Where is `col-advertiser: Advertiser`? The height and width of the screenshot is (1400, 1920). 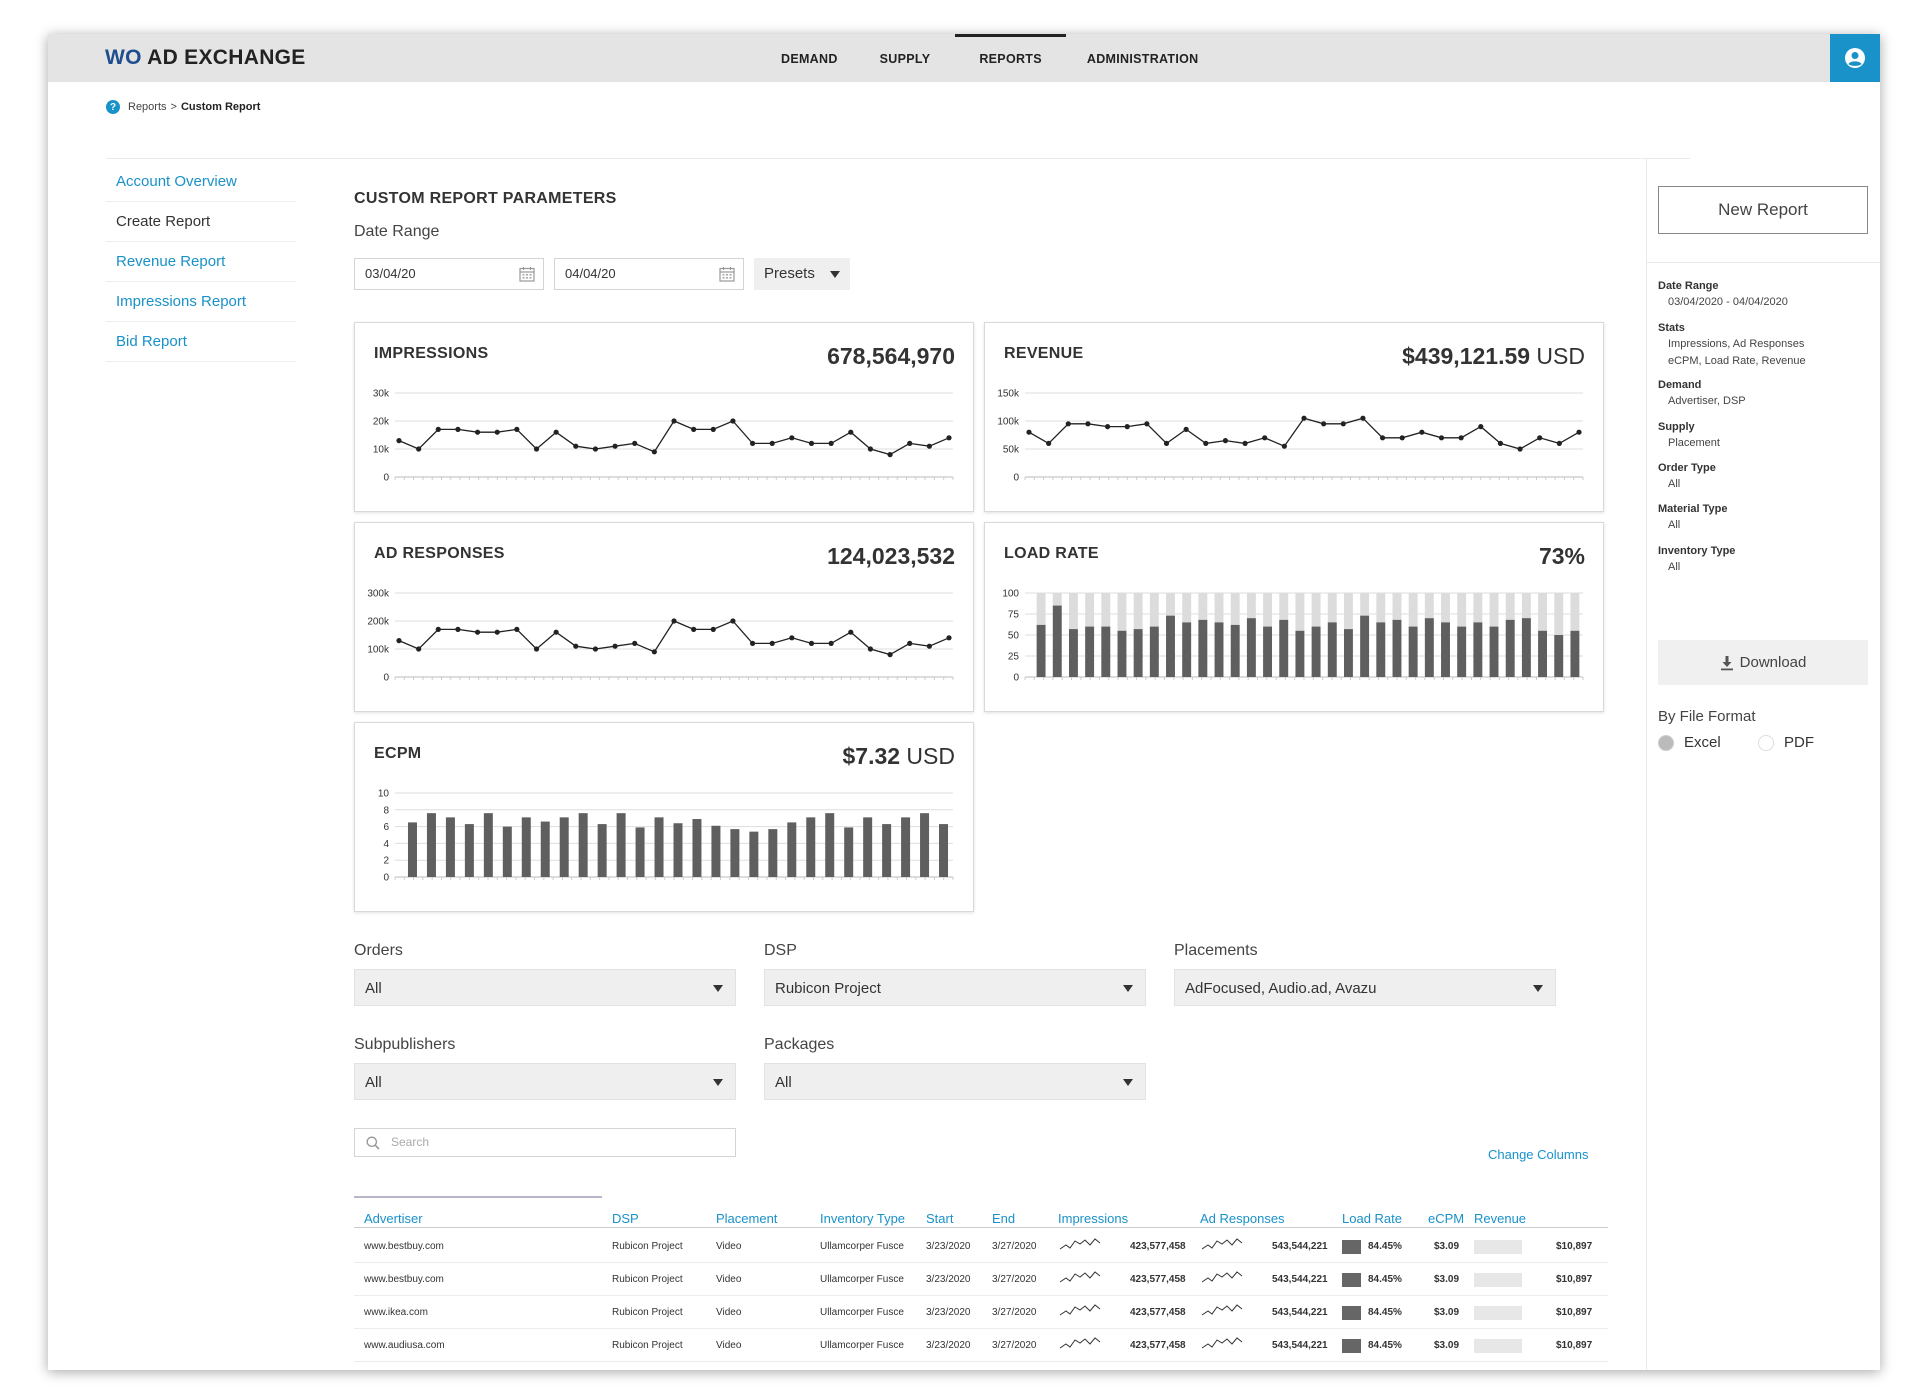 col-advertiser: Advertiser is located at coordinates (393, 1218).